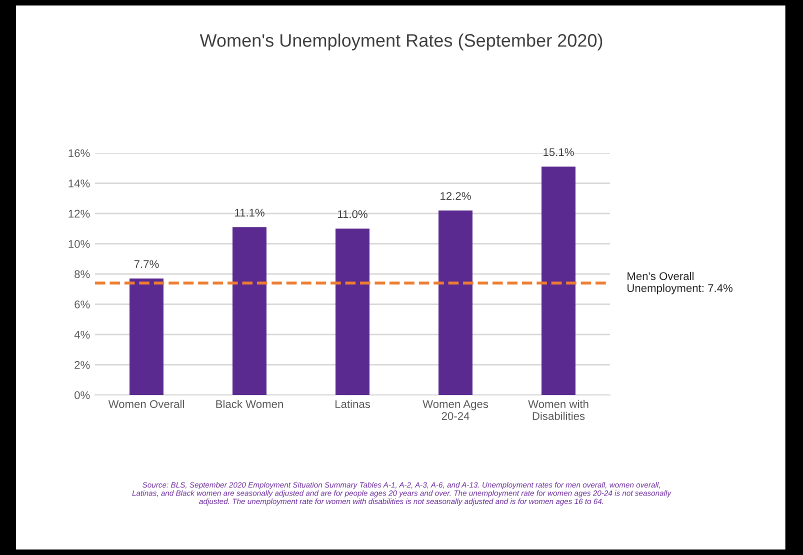 Image resolution: width=803 pixels, height=555 pixels. Describe the element at coordinates (401, 42) in the screenshot. I see `chart-title: Women's Unemployment Rates (September 2020)` at that location.